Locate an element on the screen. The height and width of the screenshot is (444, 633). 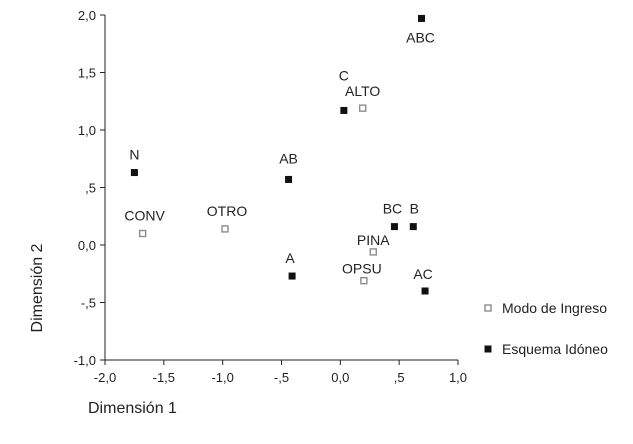
x-tick-label: -1,5 is located at coordinates (164, 377).